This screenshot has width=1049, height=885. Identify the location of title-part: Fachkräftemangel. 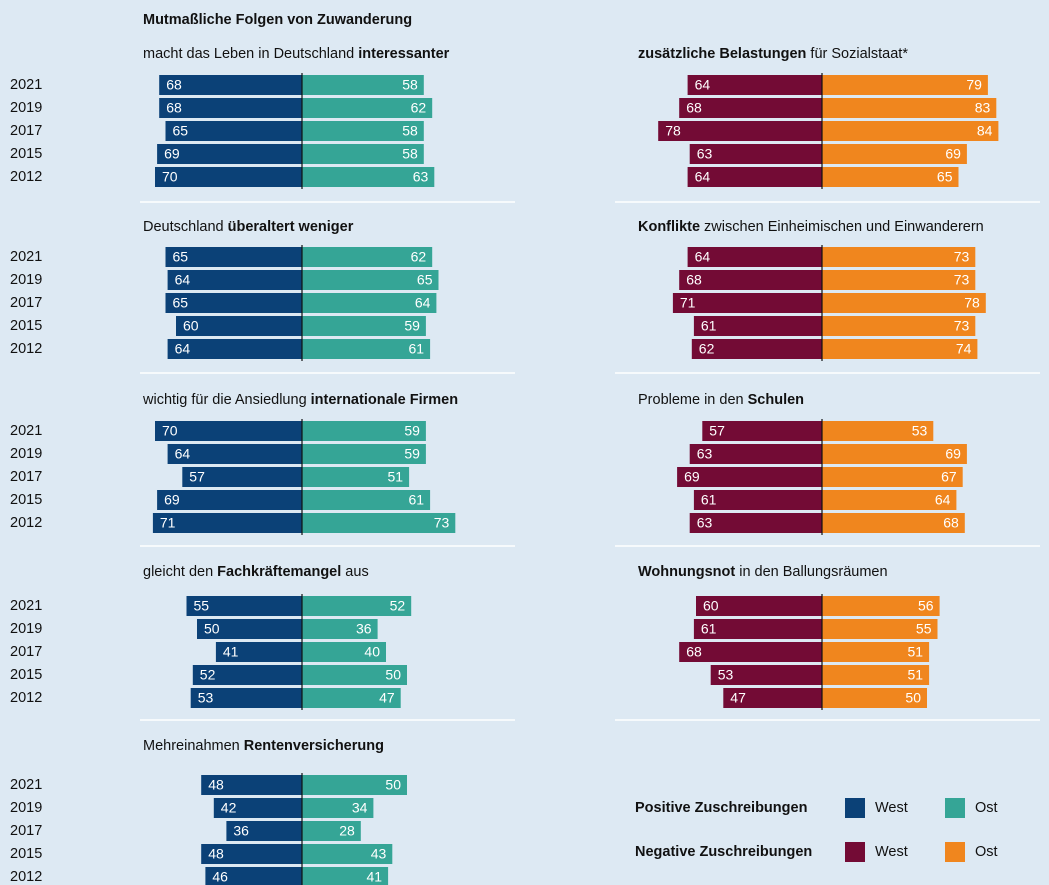
(279, 572).